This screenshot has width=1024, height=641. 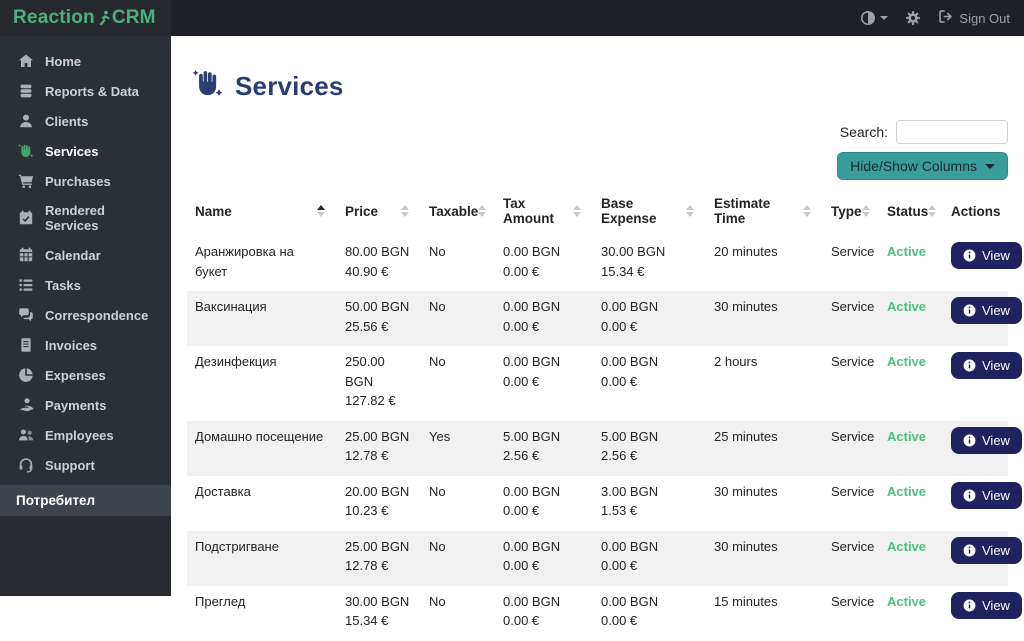 What do you see at coordinates (26, 345) in the screenshot?
I see `invoice-icon` at bounding box center [26, 345].